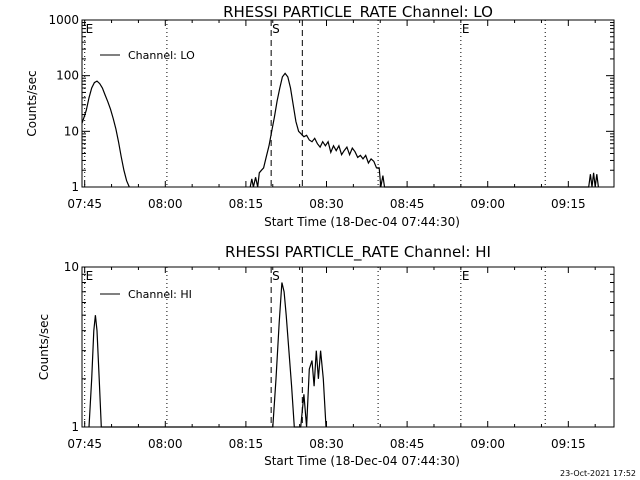 Image resolution: width=640 pixels, height=480 pixels. I want to click on series-line, so click(207, 355).